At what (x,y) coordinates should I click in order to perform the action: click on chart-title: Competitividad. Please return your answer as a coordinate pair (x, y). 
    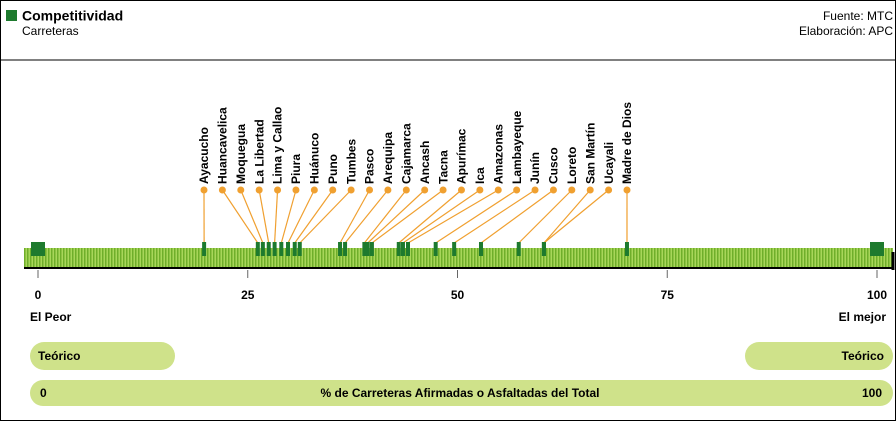
    Looking at the image, I should click on (72, 16).